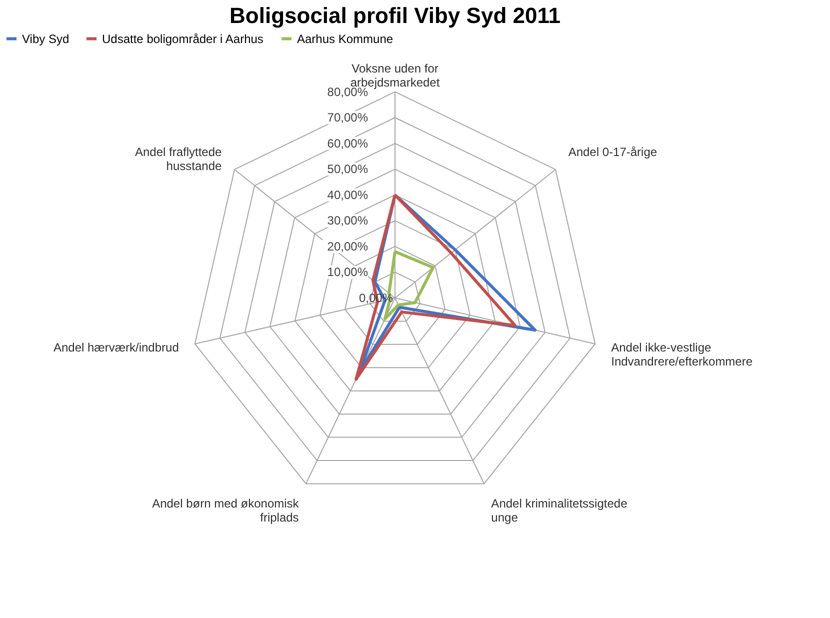 This screenshot has height=618, width=830. I want to click on spoke-label: Andel kriminalitetssigtede unge, so click(559, 510).